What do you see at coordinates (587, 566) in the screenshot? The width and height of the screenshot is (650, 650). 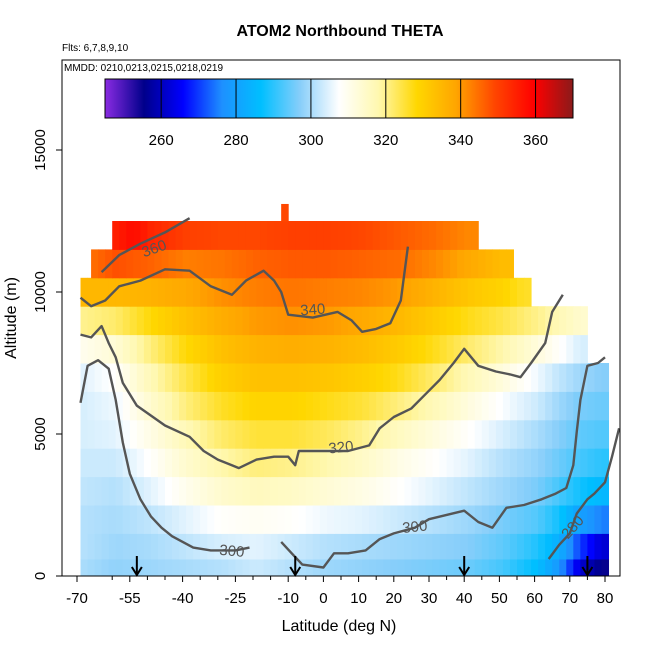 I see `flight-marker-arrow` at bounding box center [587, 566].